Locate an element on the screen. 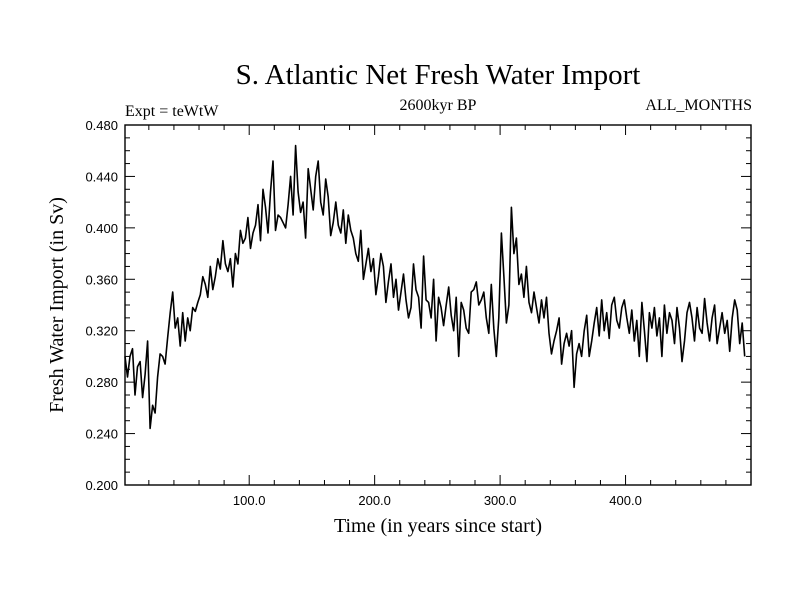  x-tick-label: 300.0 is located at coordinates (500, 500).